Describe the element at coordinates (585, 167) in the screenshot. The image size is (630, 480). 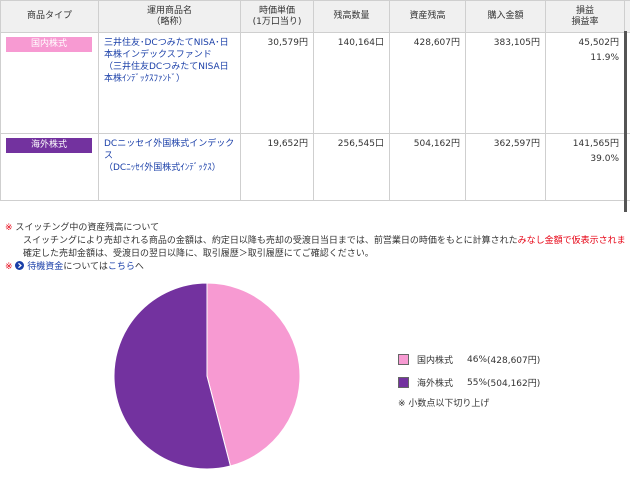
I see `profit-loss-cell: 141,565円 39.0%` at that location.